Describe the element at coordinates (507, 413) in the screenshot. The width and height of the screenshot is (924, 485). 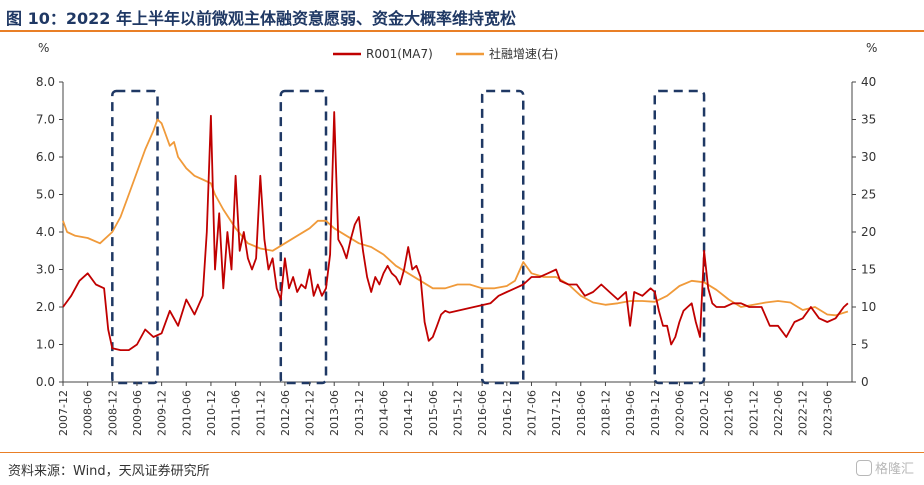
I see `x-axis-tick-label: 2016-12` at that location.